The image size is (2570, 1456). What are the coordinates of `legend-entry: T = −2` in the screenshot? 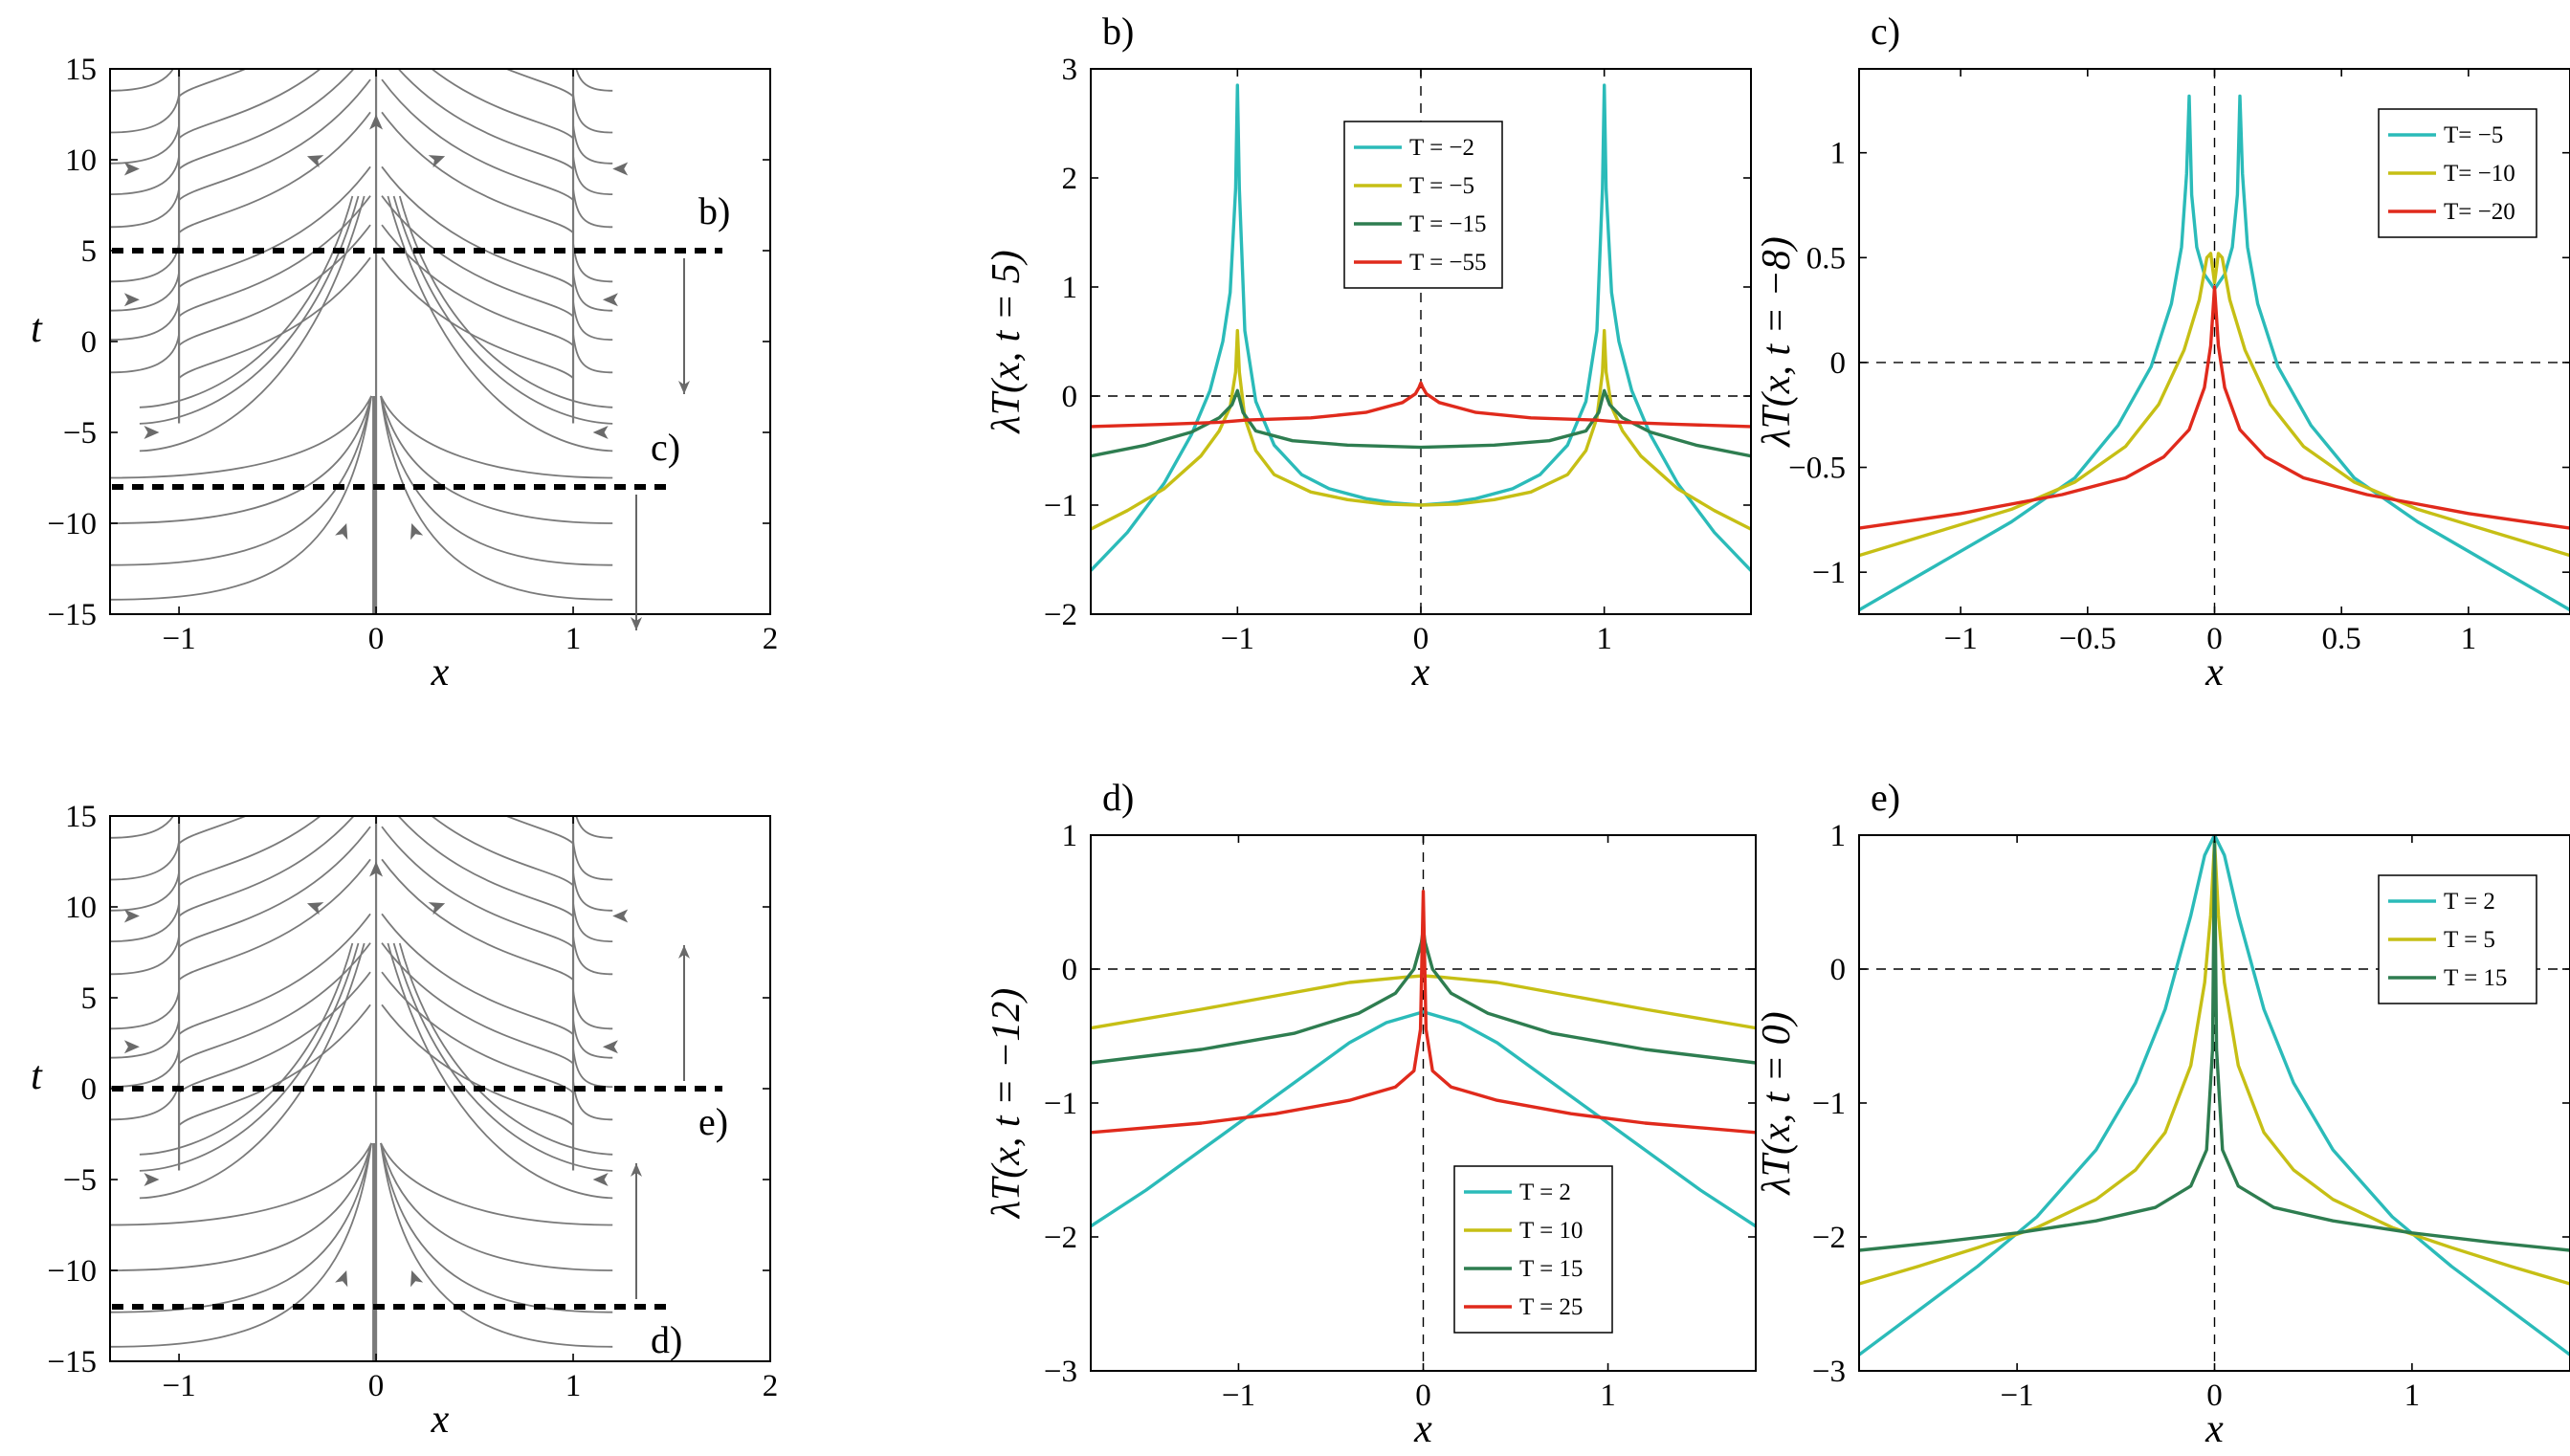 It's located at (1442, 148).